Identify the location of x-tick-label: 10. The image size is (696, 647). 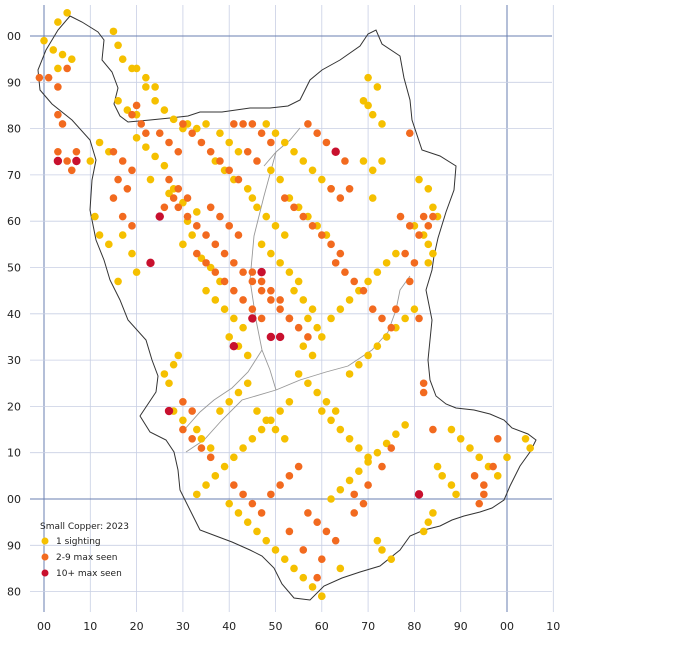
(90, 626).